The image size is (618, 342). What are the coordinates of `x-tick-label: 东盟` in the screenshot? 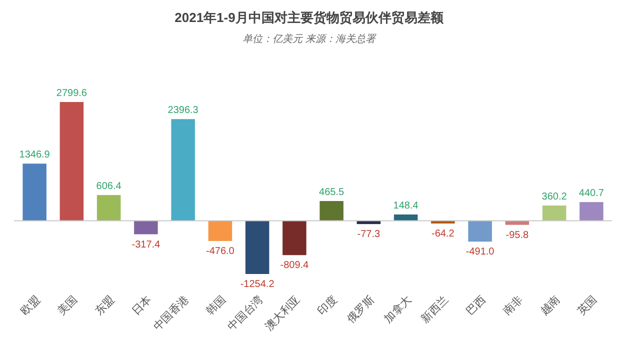 It's located at (104, 305).